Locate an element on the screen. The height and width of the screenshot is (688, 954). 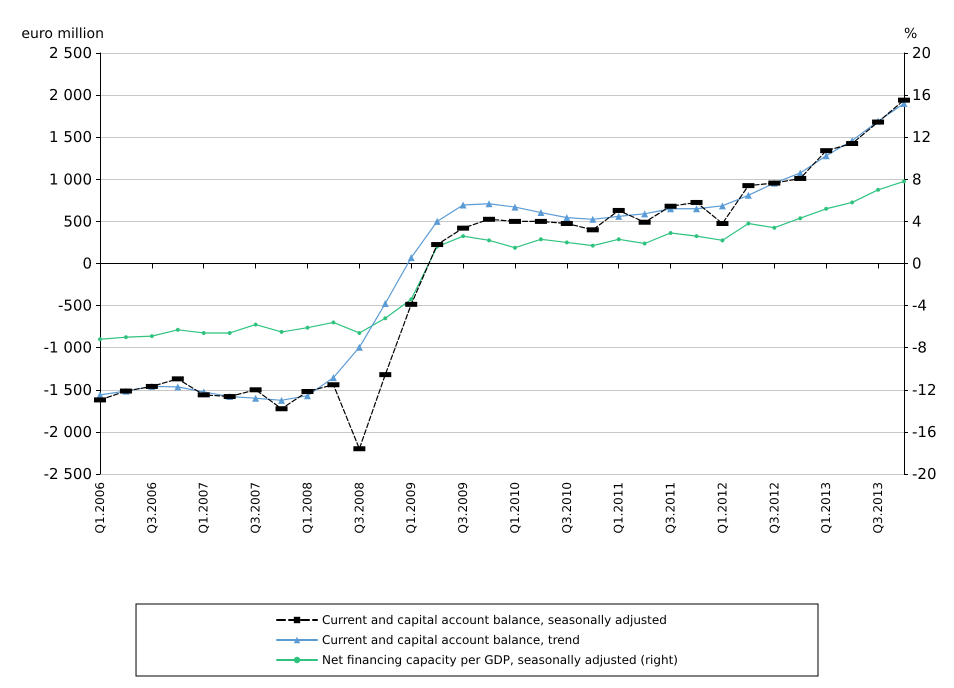
y2-tick-label: 12 is located at coordinates (922, 137).